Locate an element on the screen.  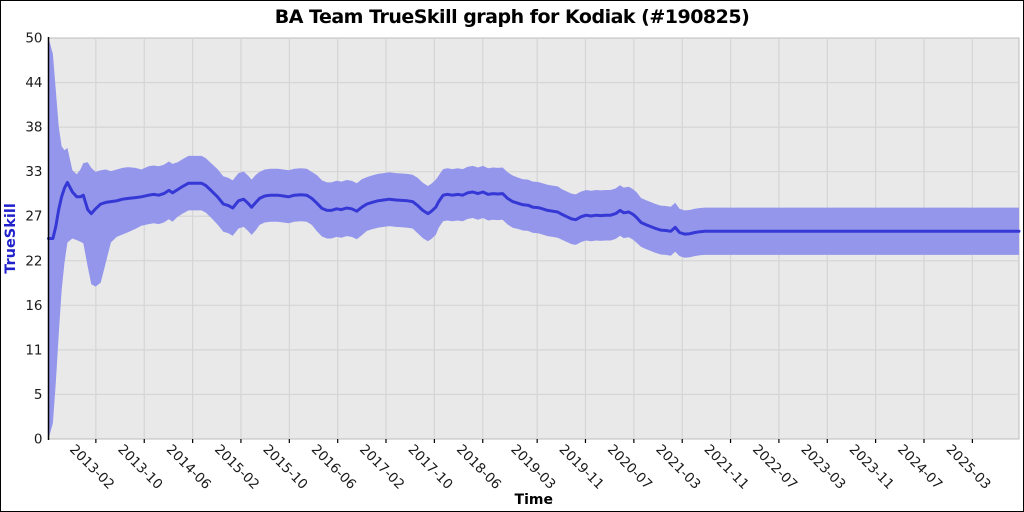
x-tick-label: 2015-10 is located at coordinates (285, 467).